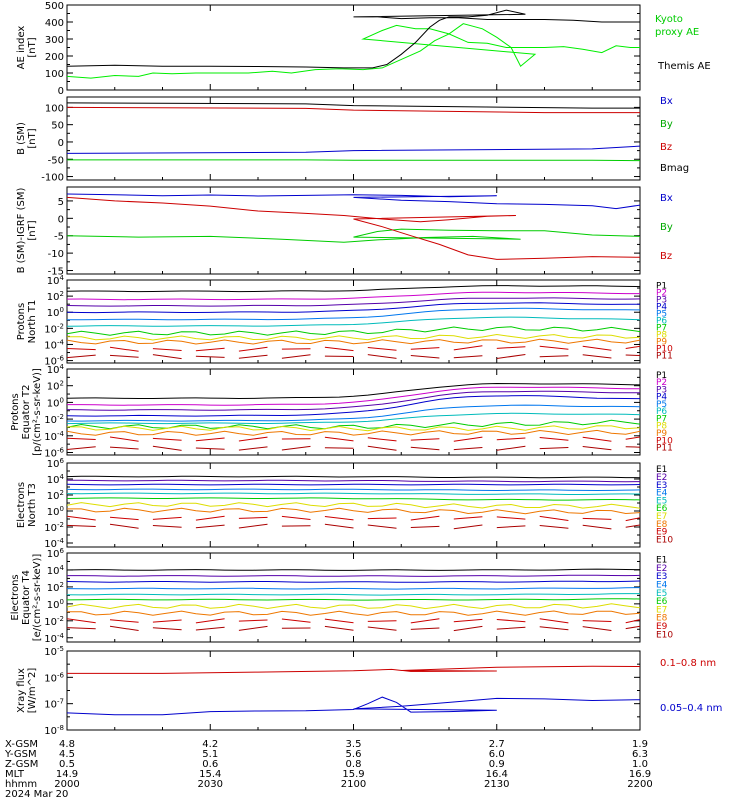 The width and height of the screenshot is (750, 804). Describe the element at coordinates (210, 754) in the screenshot. I see `x-row-value: 5.1` at that location.